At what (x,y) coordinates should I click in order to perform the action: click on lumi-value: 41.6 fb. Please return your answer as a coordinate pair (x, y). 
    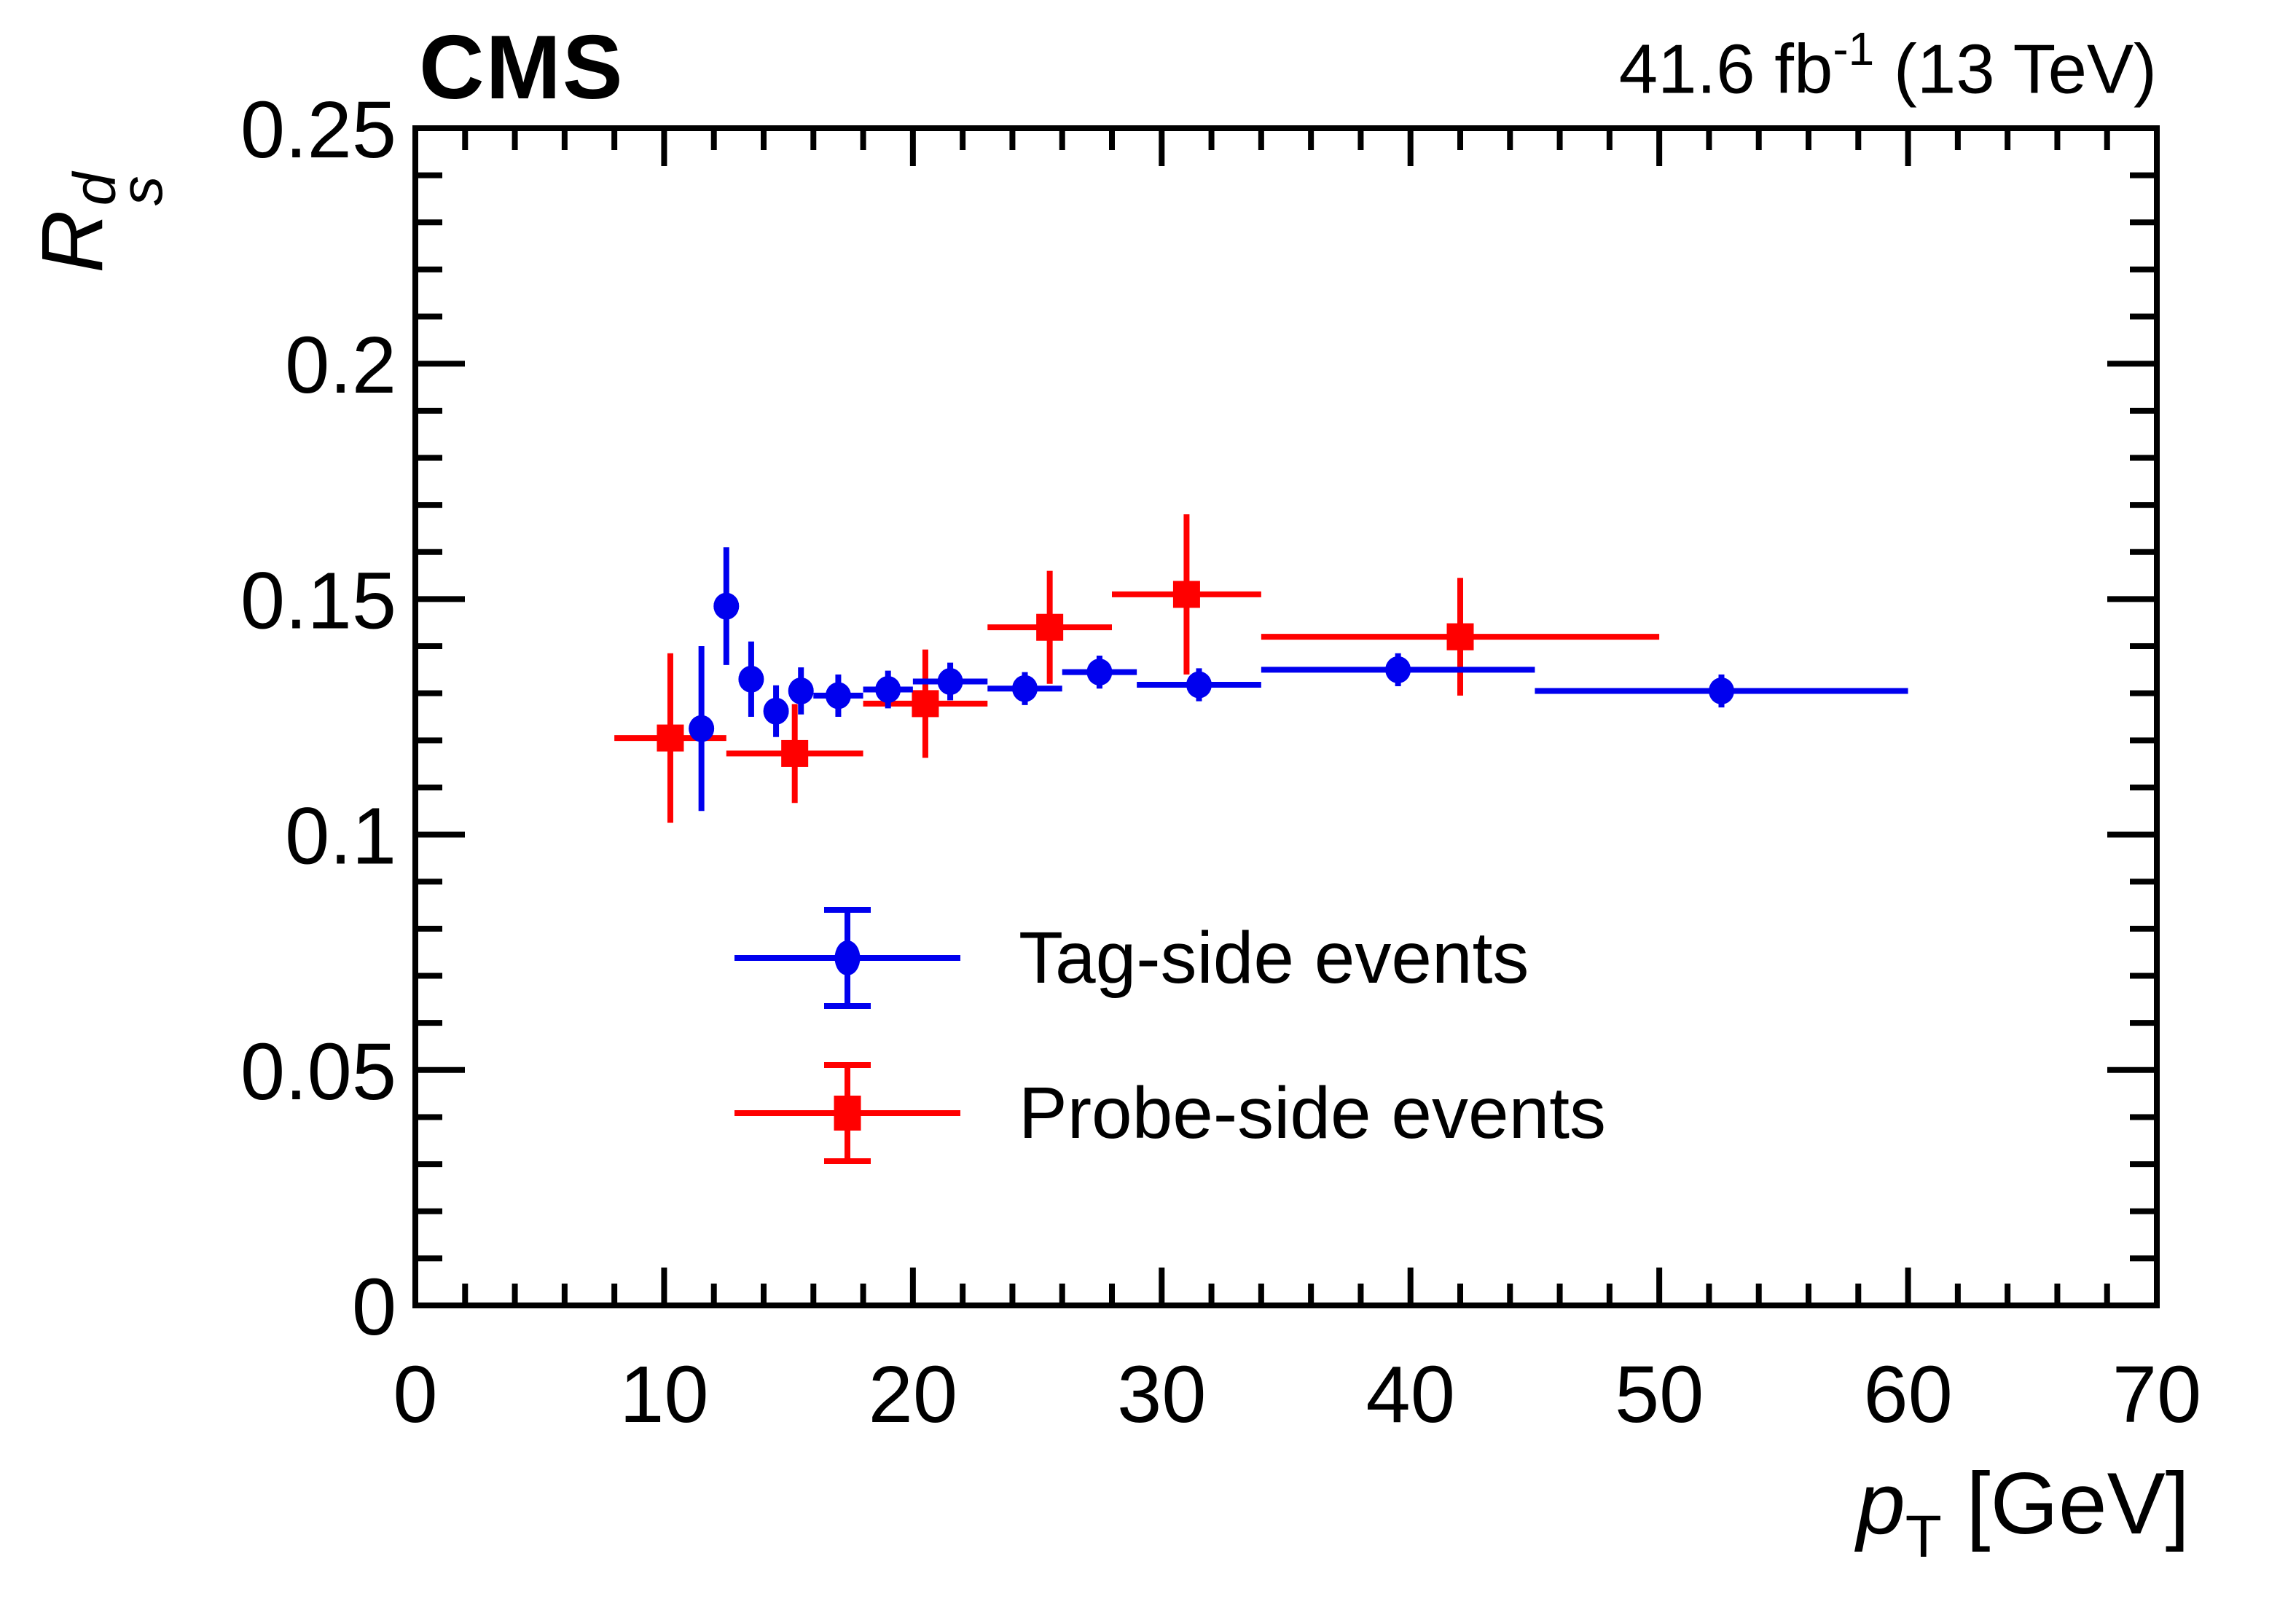
    Looking at the image, I should click on (1725, 69).